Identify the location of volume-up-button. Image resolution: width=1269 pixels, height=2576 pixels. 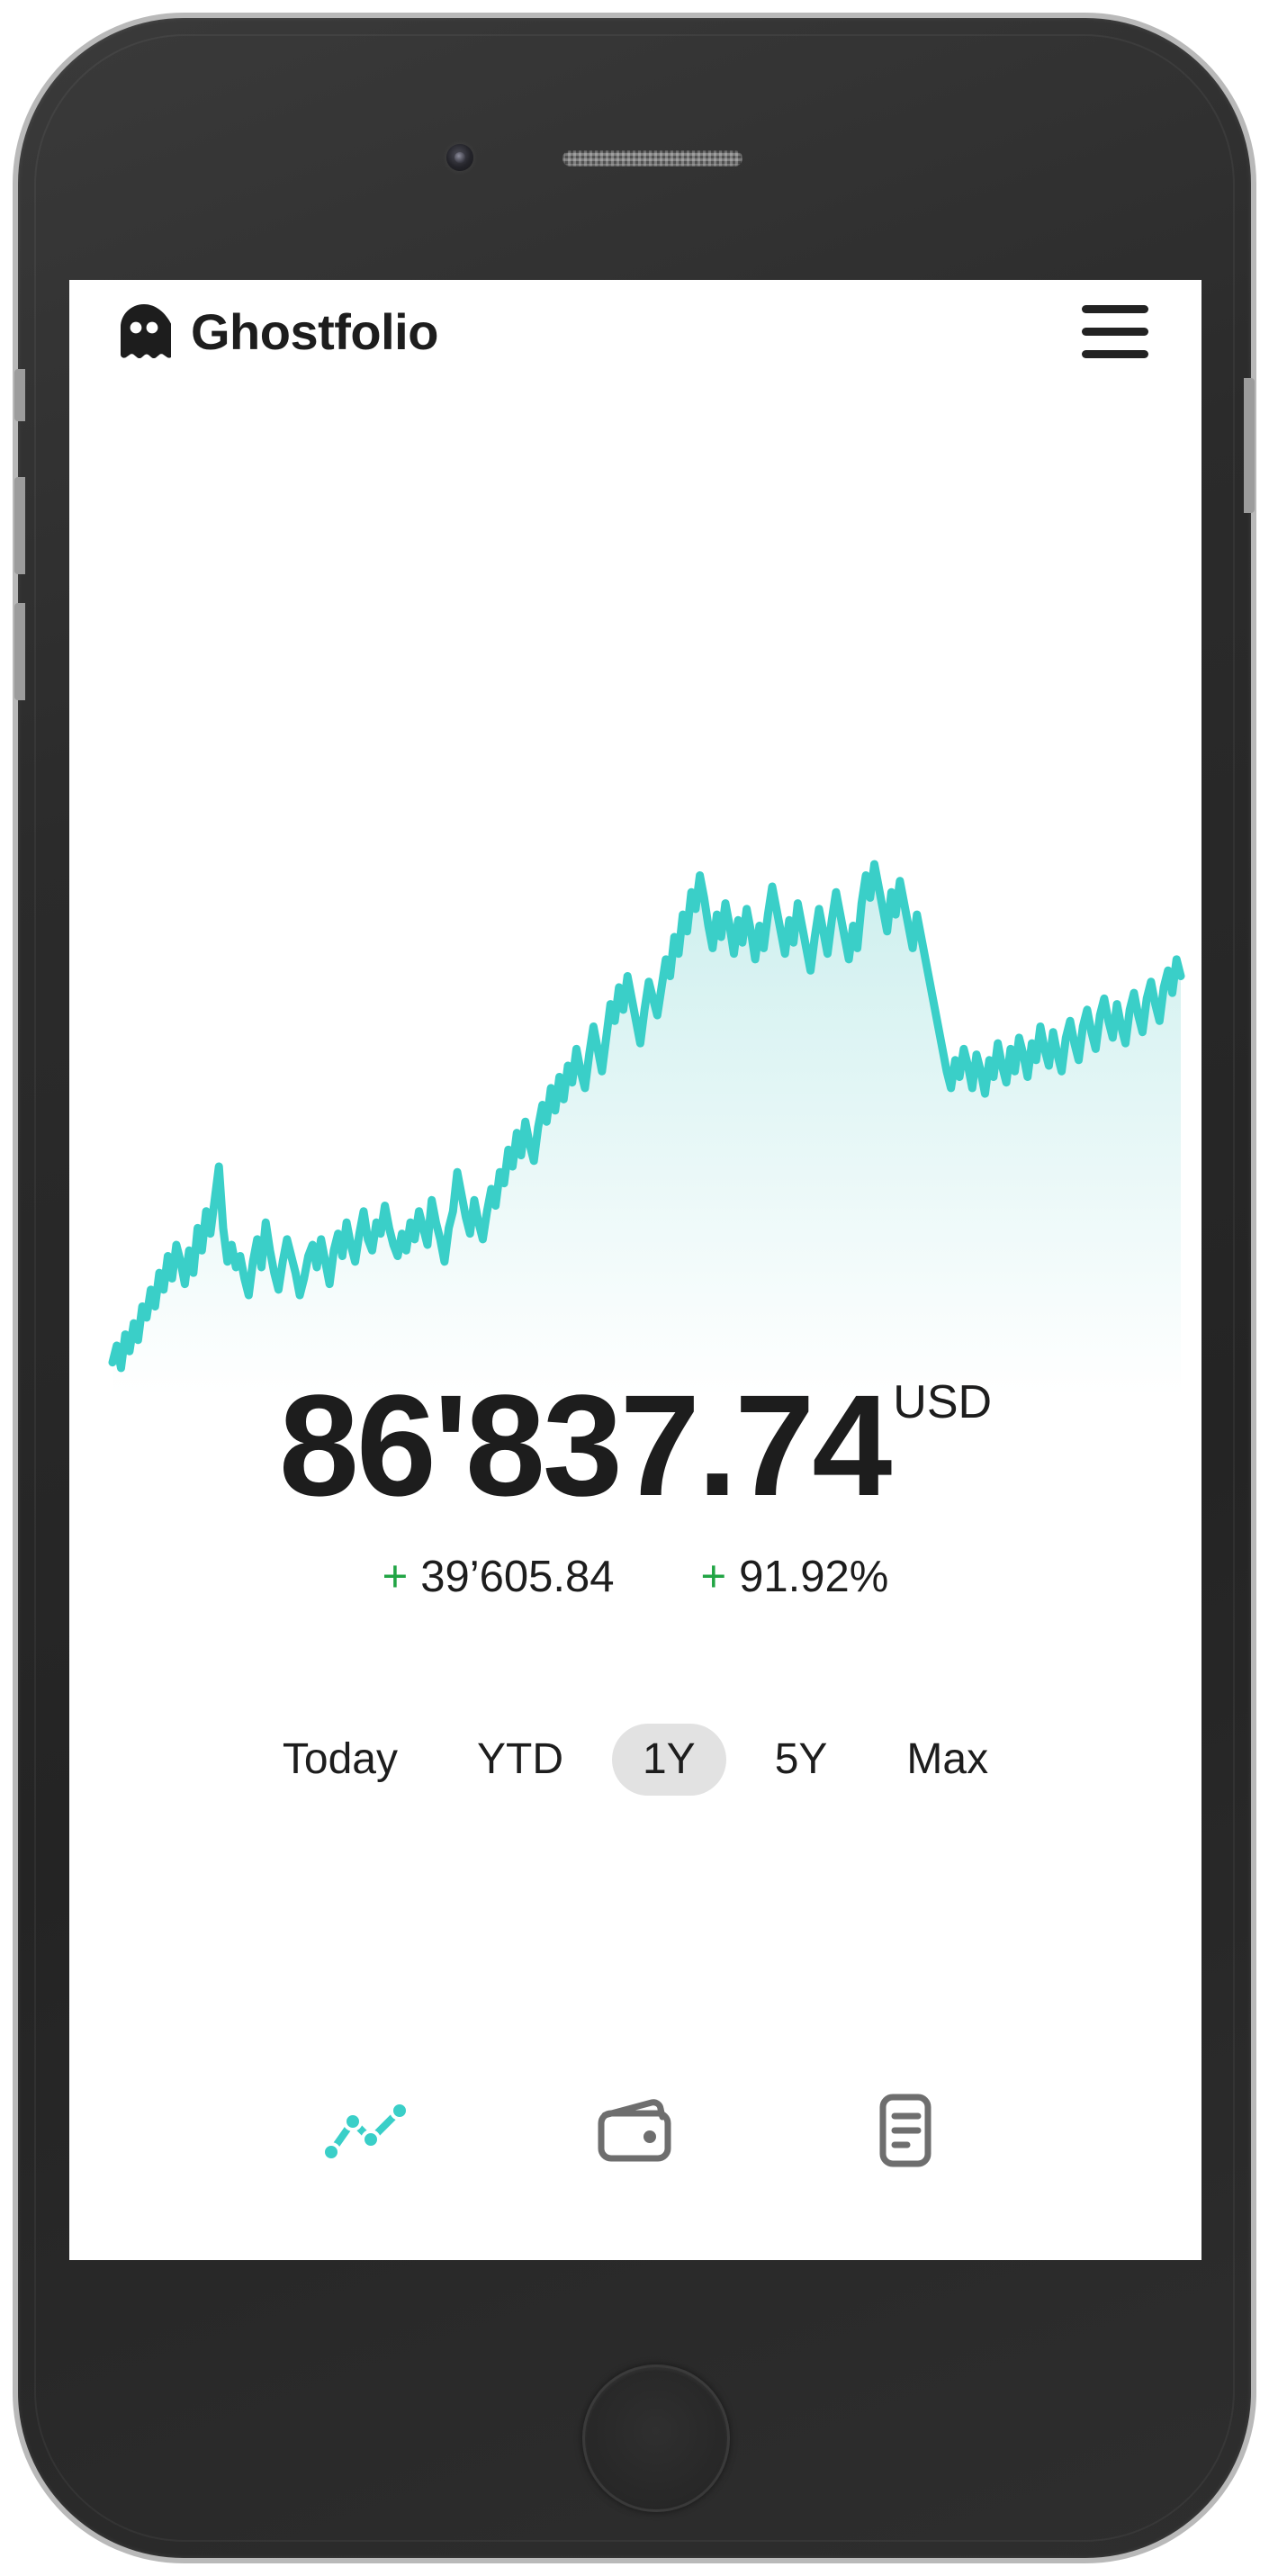
(19, 525).